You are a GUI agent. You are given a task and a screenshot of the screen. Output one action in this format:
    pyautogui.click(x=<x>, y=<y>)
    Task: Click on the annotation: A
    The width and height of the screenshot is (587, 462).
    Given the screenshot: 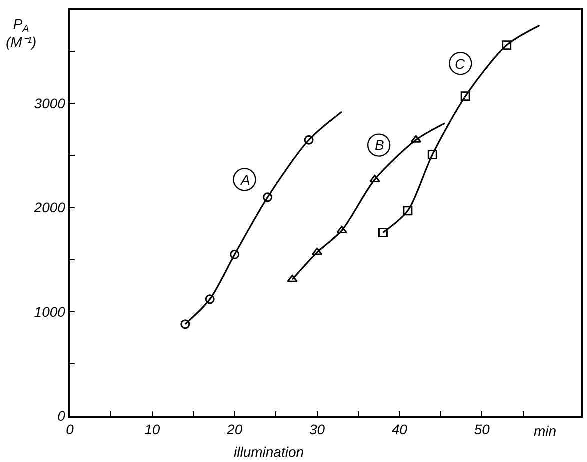 What is the action you would take?
    pyautogui.click(x=245, y=180)
    